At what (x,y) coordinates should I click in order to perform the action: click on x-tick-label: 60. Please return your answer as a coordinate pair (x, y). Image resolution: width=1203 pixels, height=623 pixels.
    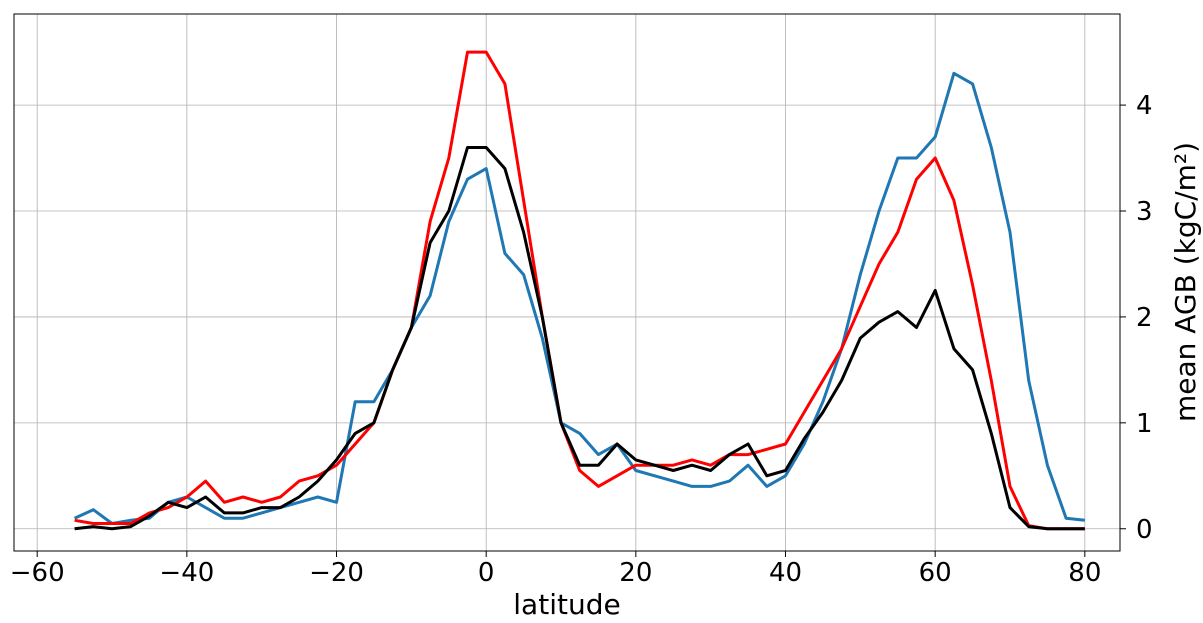
    Looking at the image, I should click on (935, 573).